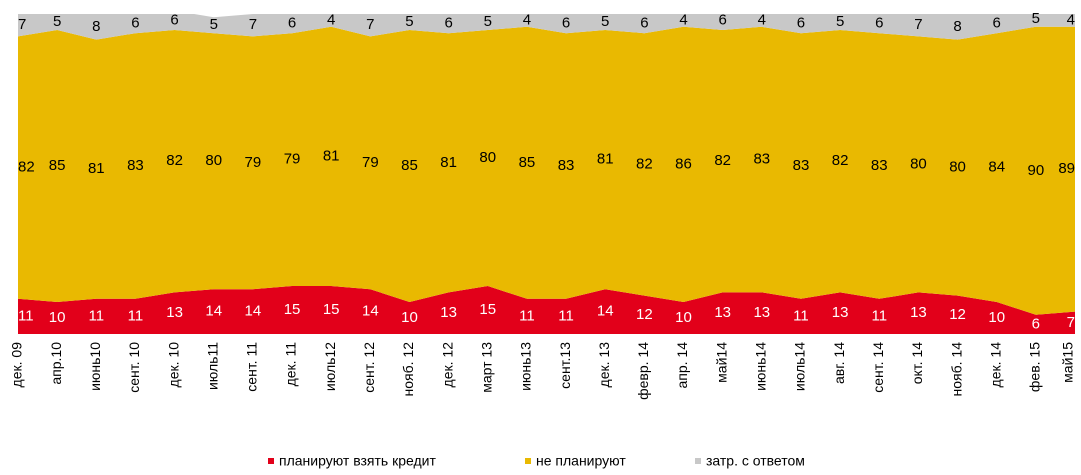 Image resolution: width=1081 pixels, height=475 pixels. What do you see at coordinates (134, 367) in the screenshot?
I see `x-tick-label: сент. 10` at bounding box center [134, 367].